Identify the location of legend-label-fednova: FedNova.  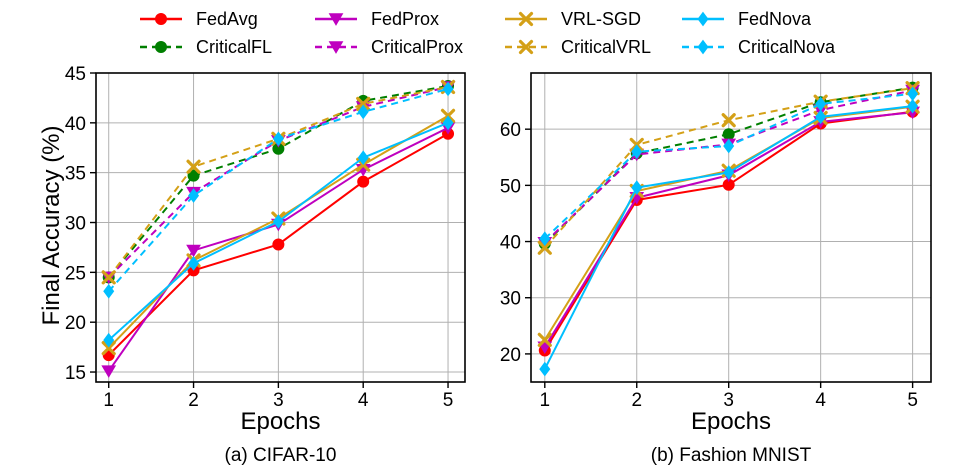
(775, 19).